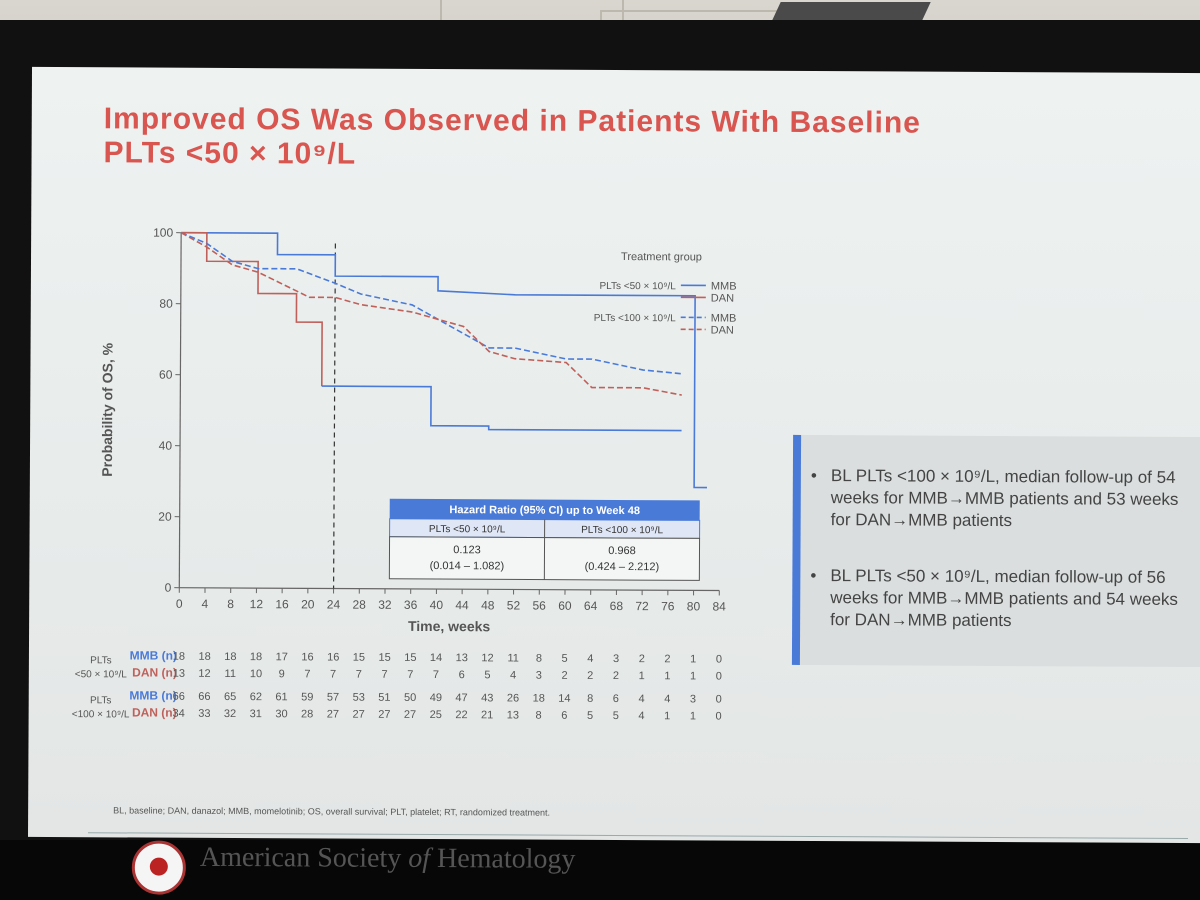  Describe the element at coordinates (256, 674) in the screenshot. I see `risk-count: 10` at that location.